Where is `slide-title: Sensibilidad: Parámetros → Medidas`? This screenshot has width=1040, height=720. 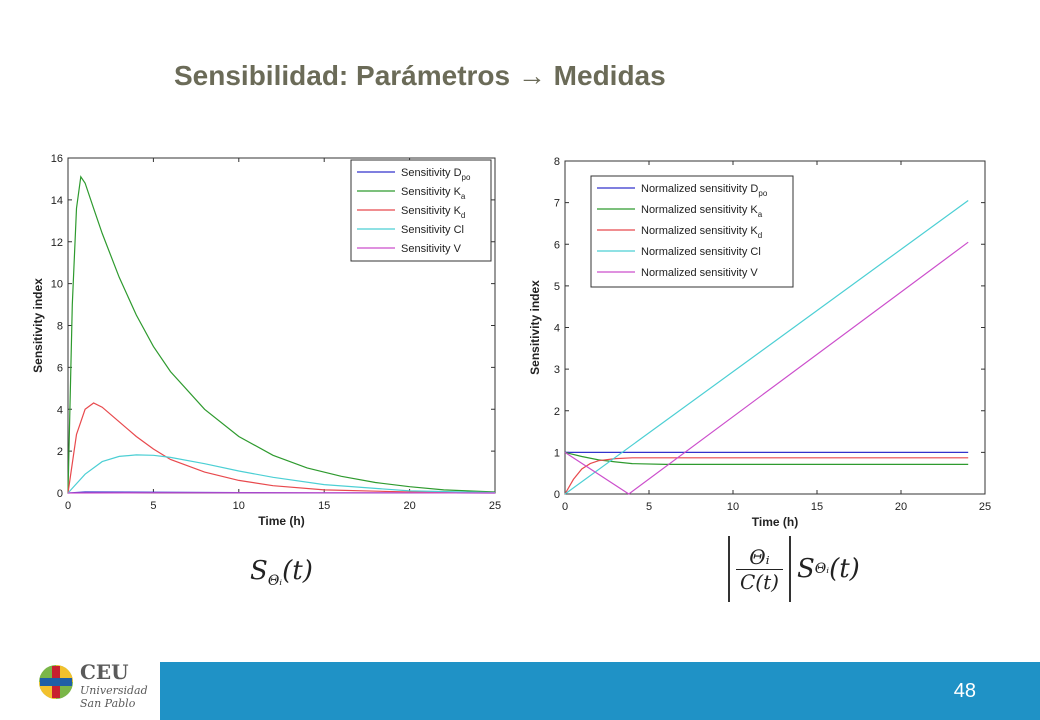
slide-title: Sensibilidad: Parámetros → Medidas is located at coordinates (420, 75).